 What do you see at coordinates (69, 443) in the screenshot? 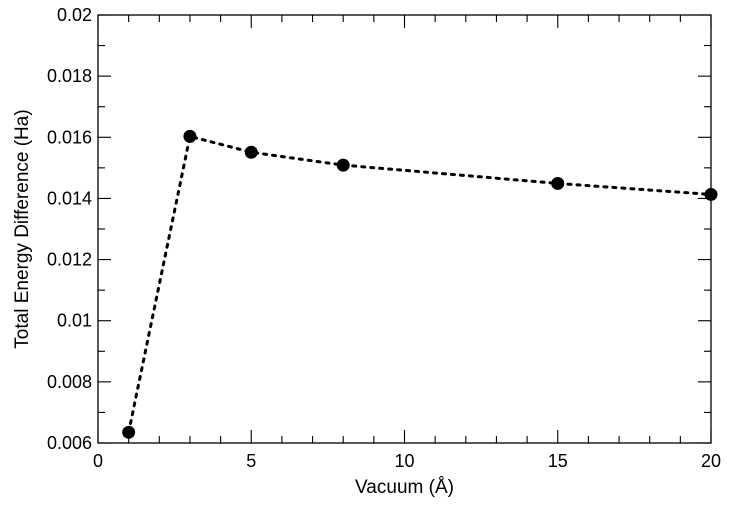
I see `y-tick-label: 0.006` at bounding box center [69, 443].